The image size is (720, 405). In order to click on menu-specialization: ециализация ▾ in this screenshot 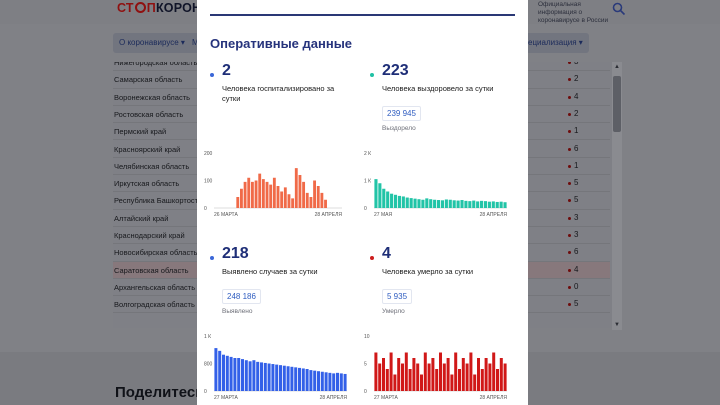, I will do `click(555, 43)`.